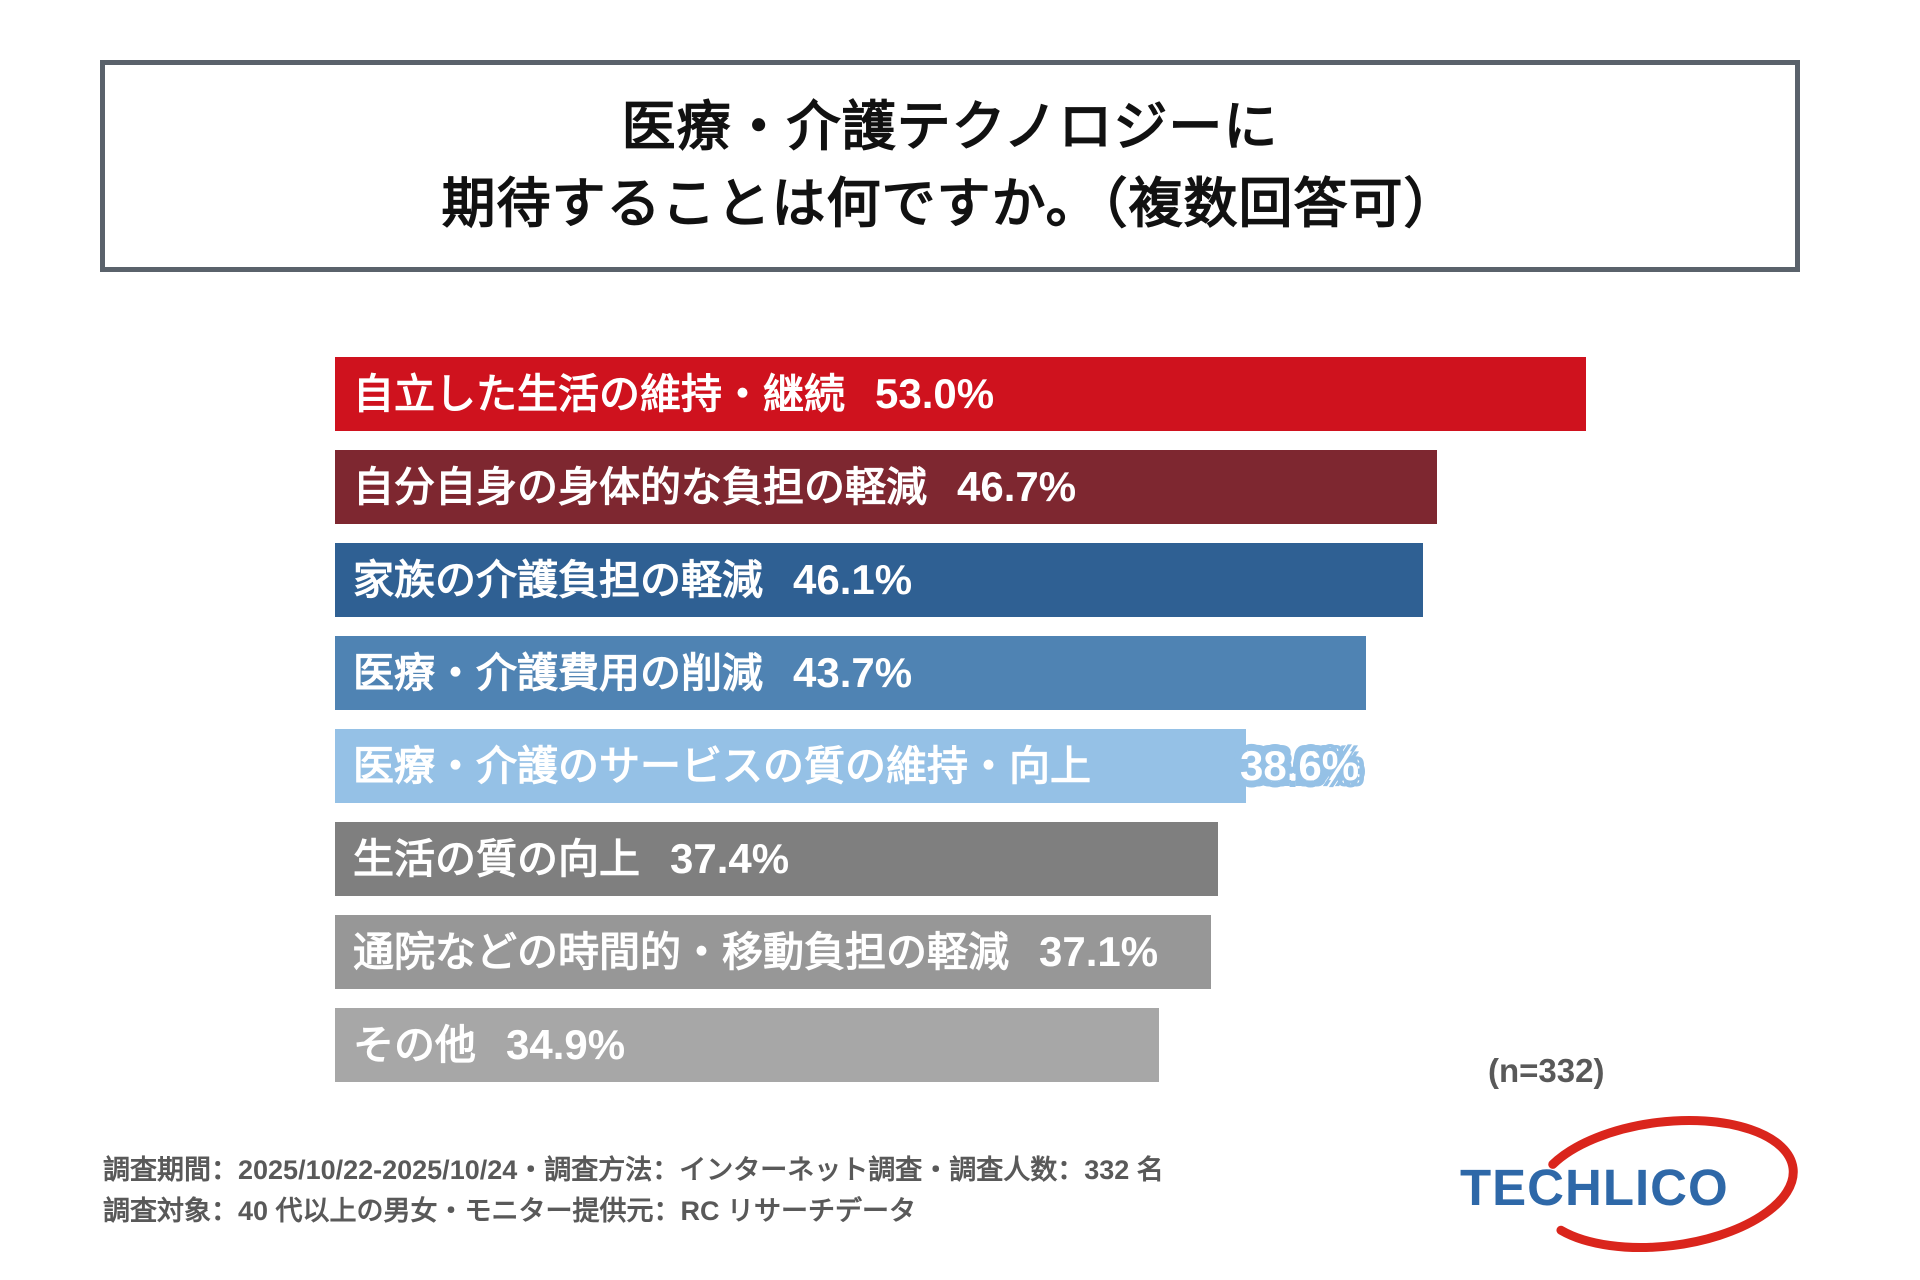 The width and height of the screenshot is (1920, 1280). I want to click on bar-label: 生活の質の向上, so click(496, 859).